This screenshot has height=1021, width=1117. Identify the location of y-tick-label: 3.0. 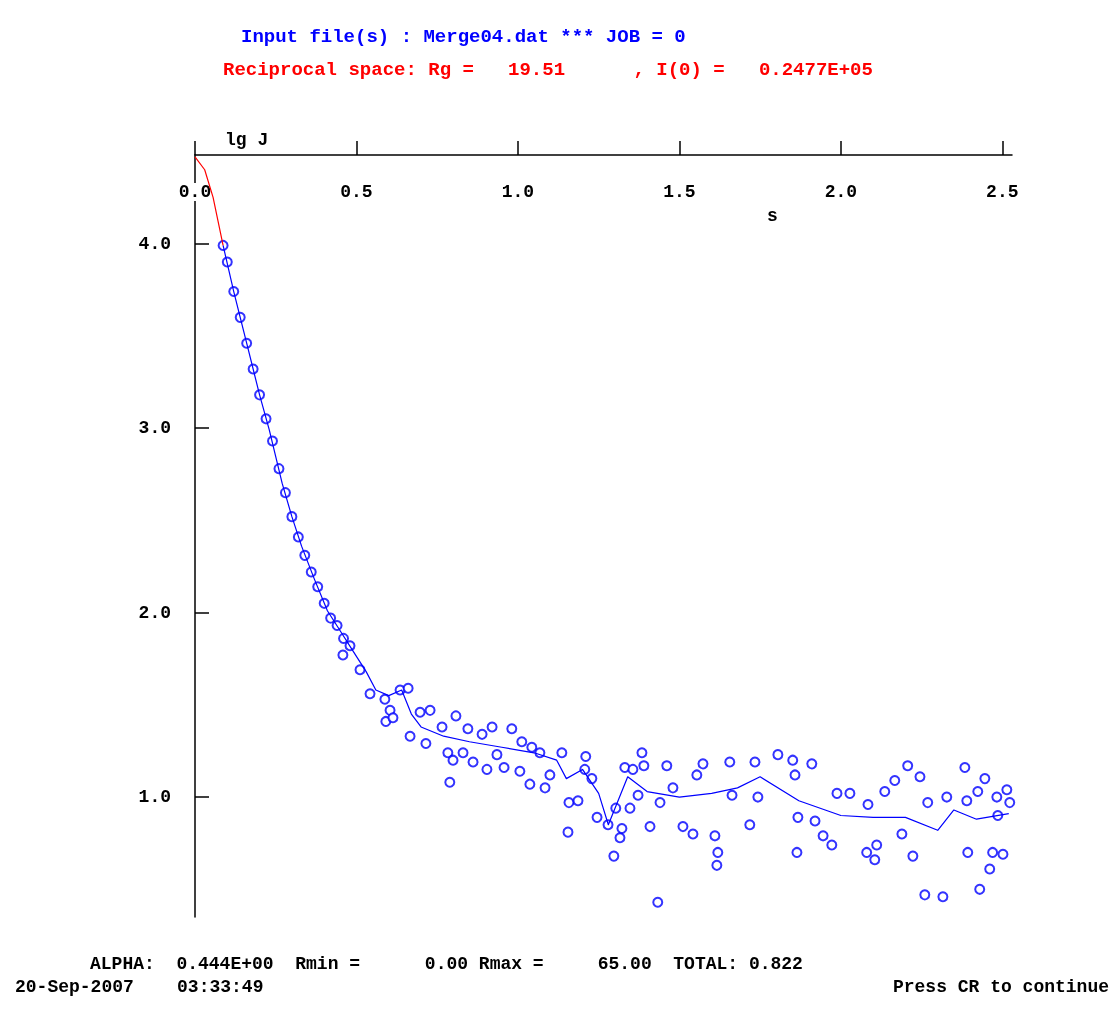
(154, 428).